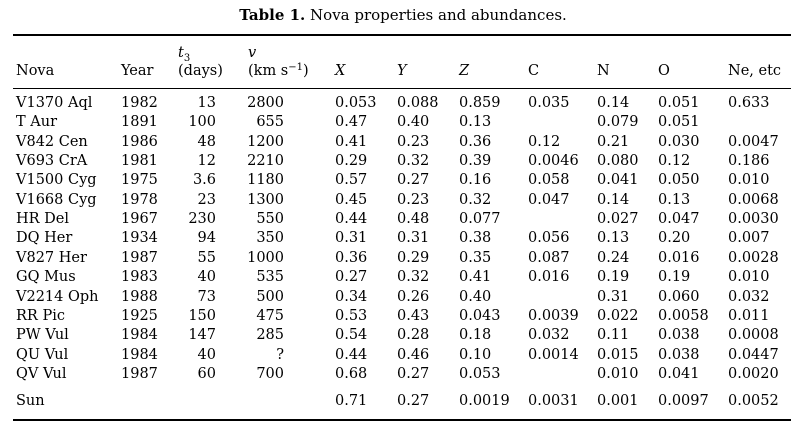  I want to click on table-row-1-y: 0.40, so click(413, 122).